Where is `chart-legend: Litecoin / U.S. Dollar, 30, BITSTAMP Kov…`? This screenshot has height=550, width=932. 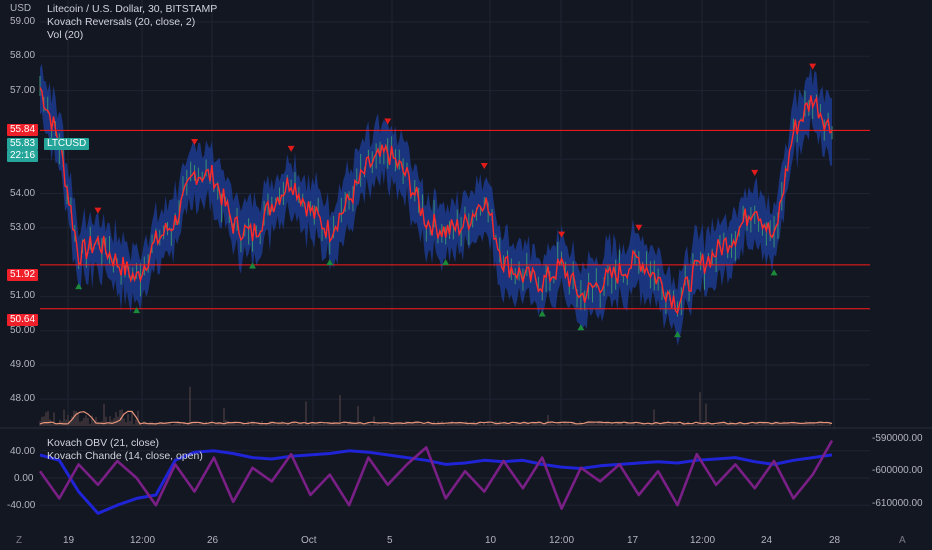 chart-legend: Litecoin / U.S. Dollar, 30, BITSTAMP Kov… is located at coordinates (132, 22).